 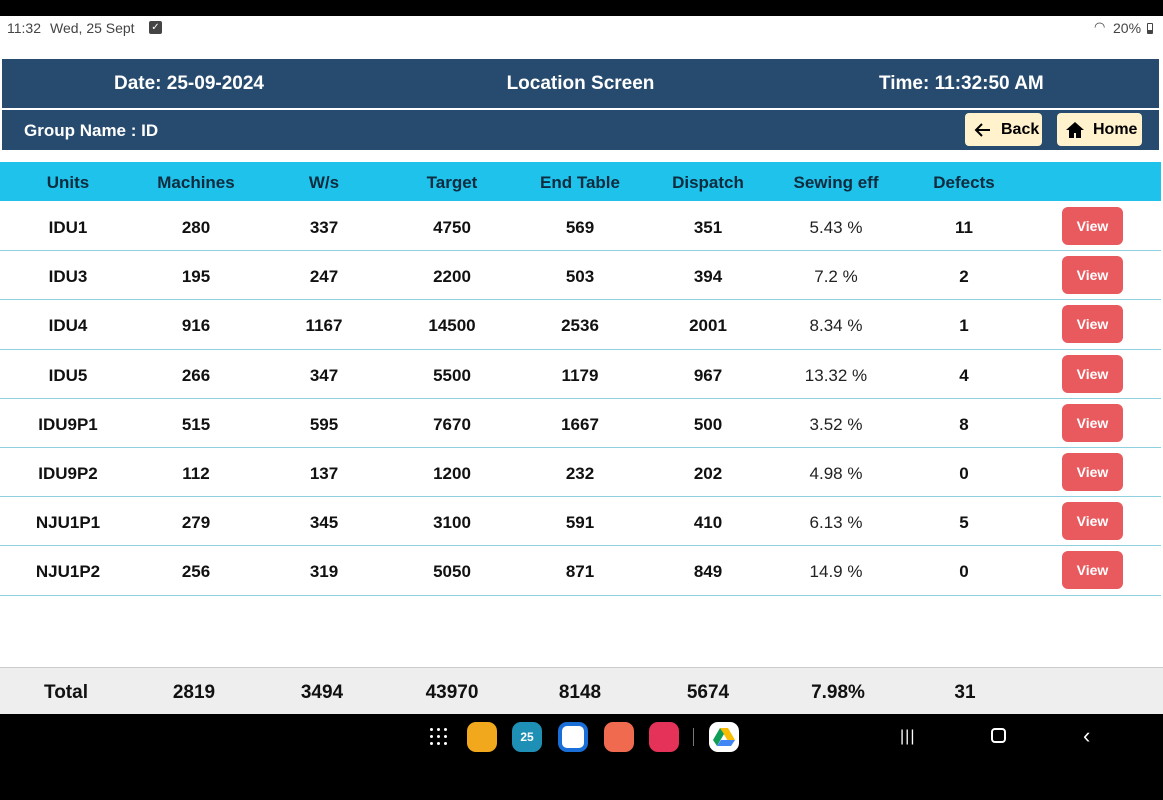 What do you see at coordinates (708, 375) in the screenshot?
I see `cell-dispatch: 967` at bounding box center [708, 375].